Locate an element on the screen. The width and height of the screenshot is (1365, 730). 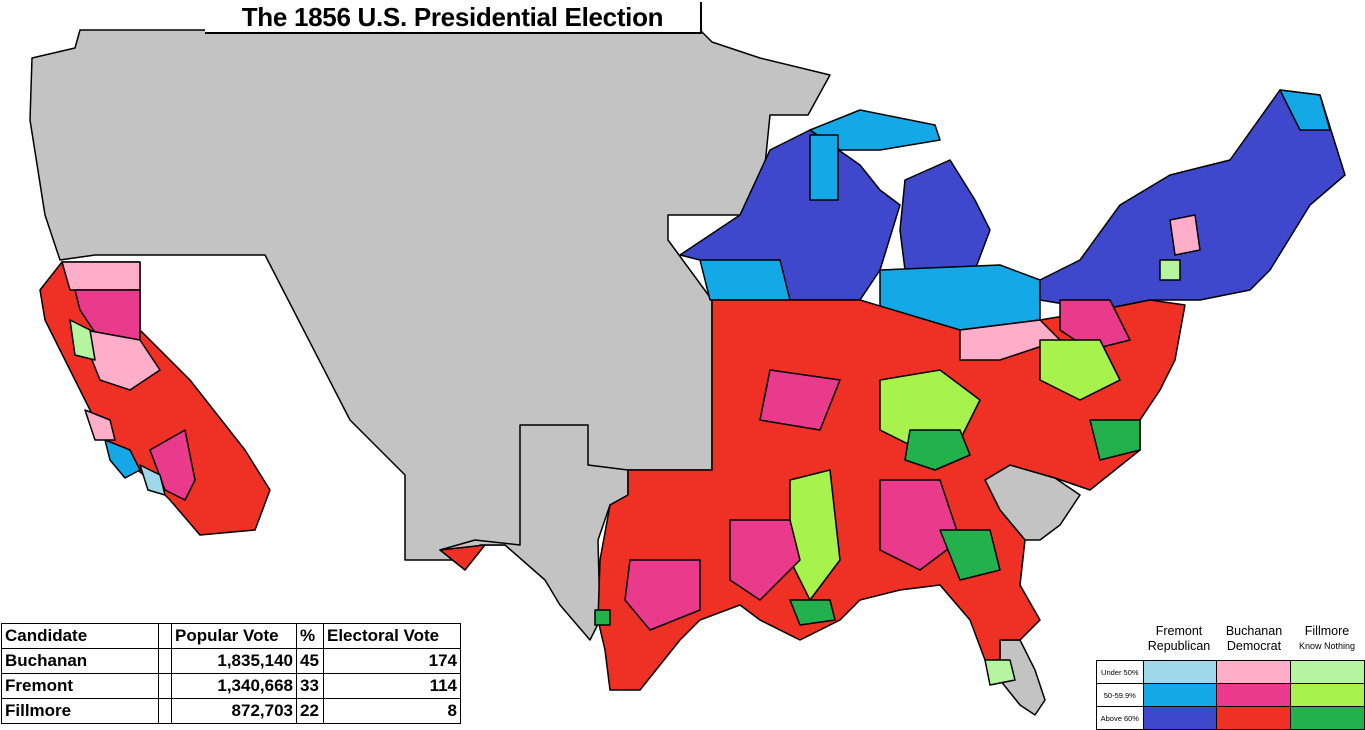
california-coast-pink is located at coordinates (100, 425).